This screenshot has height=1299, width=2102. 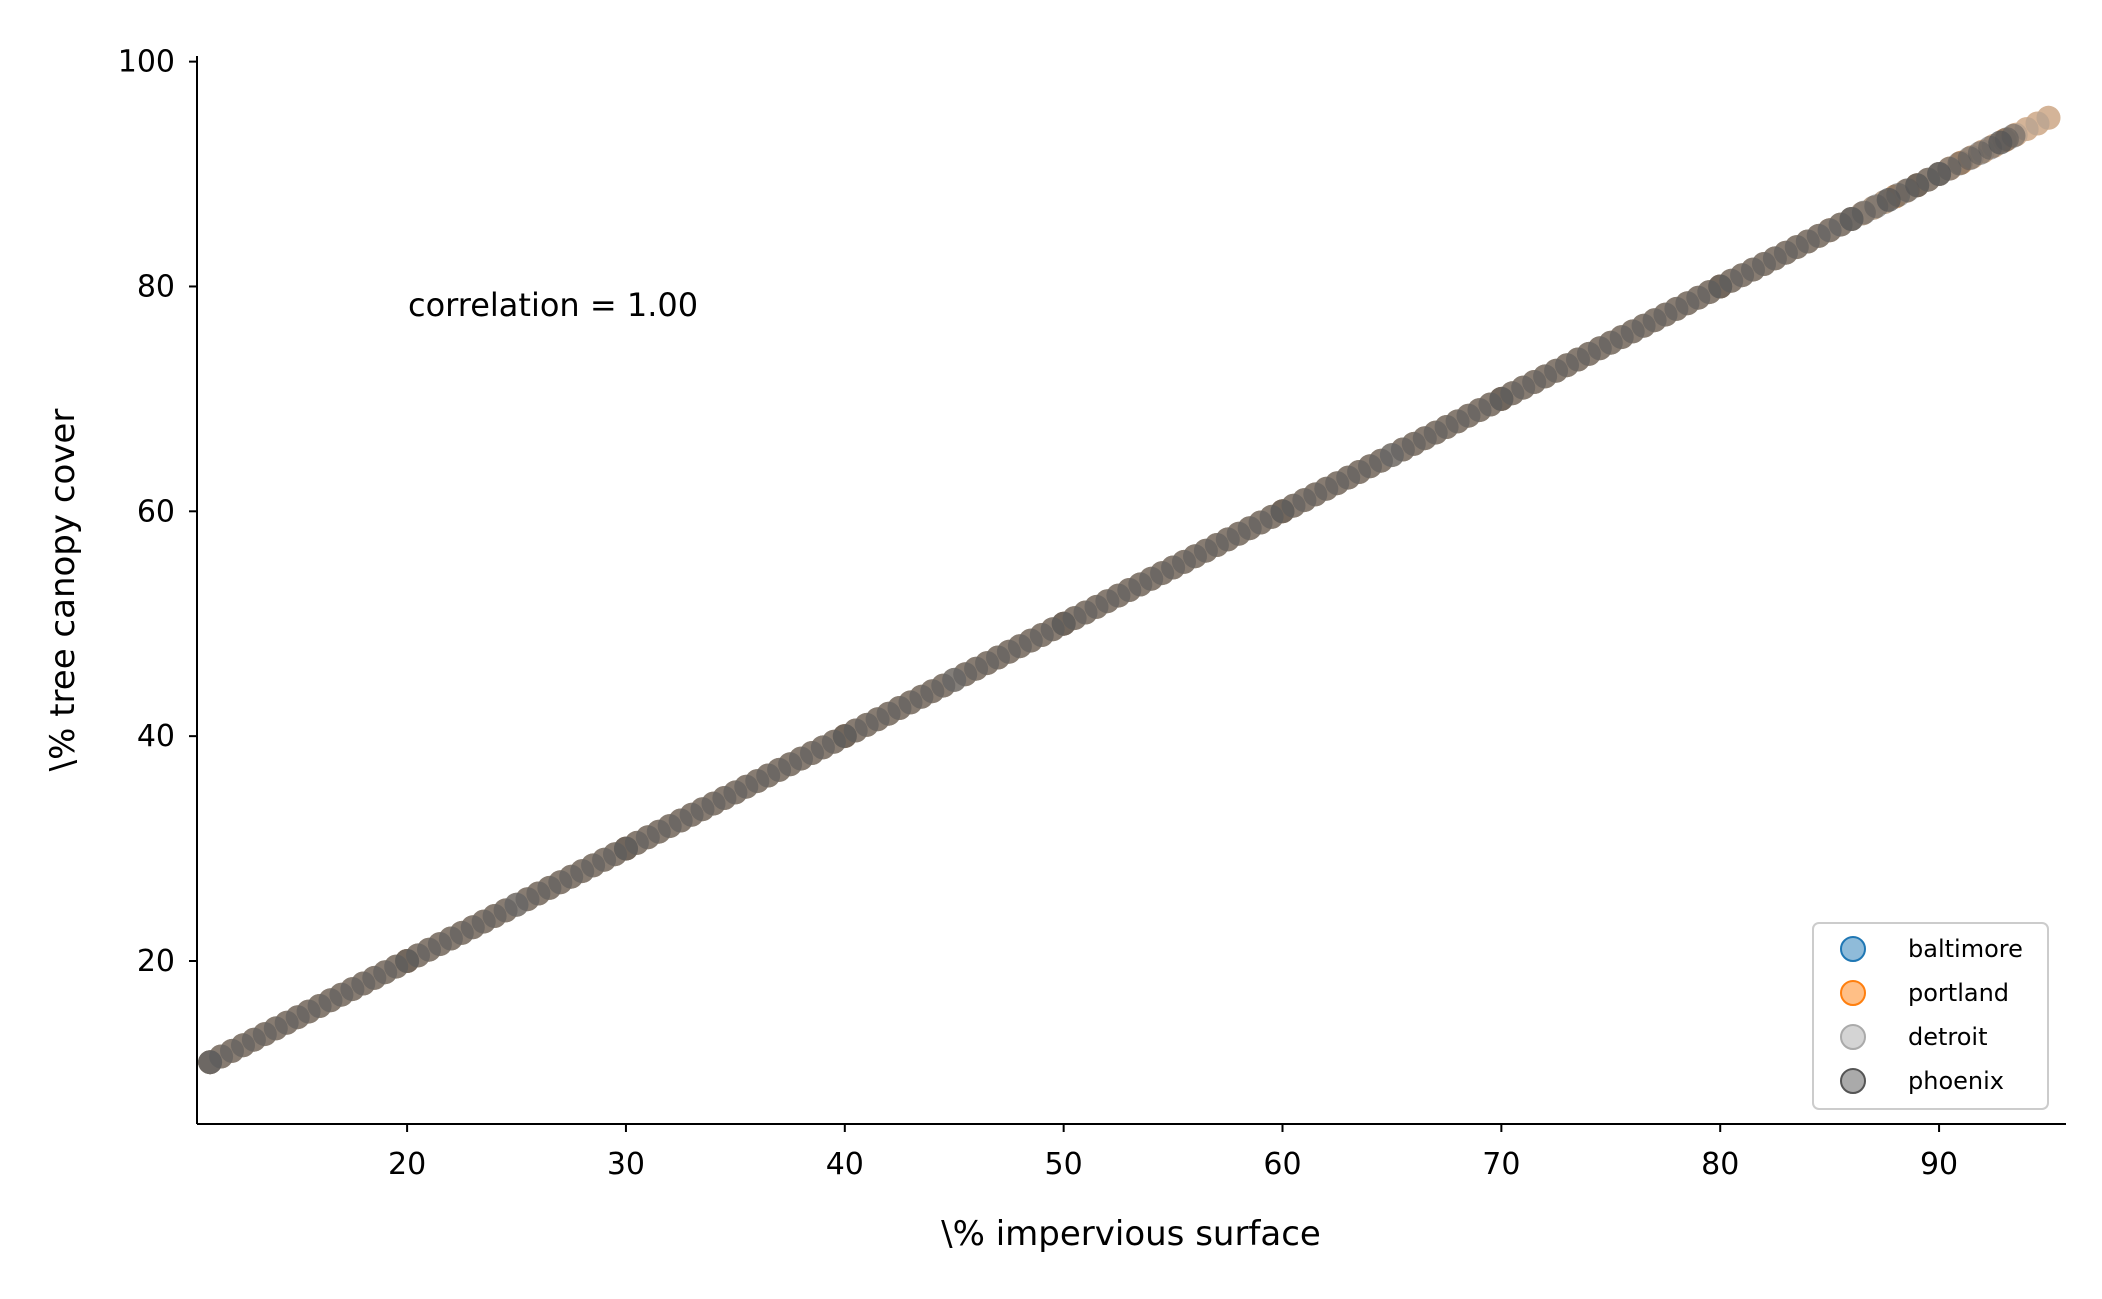 I want to click on y-tick-label: 40, so click(x=156, y=736).